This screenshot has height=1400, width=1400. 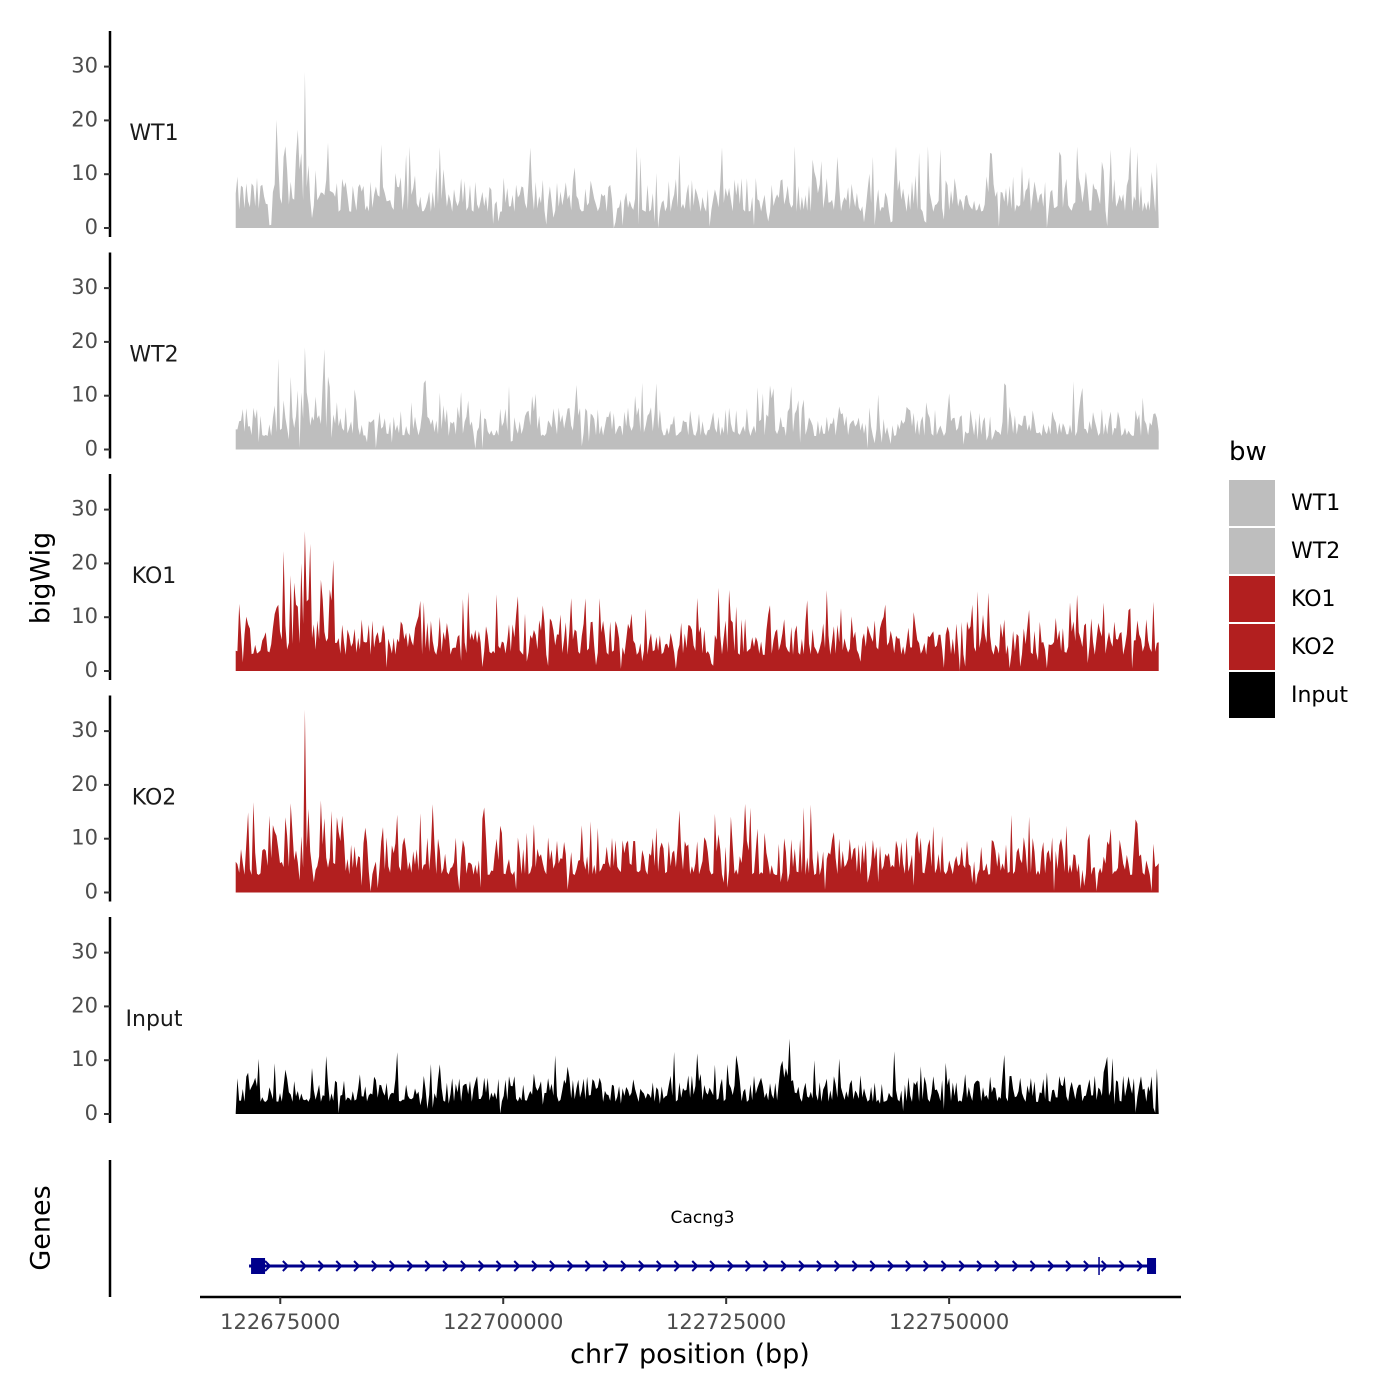 What do you see at coordinates (703, 1218) in the screenshot?
I see `gene-name-label: Cacng3` at bounding box center [703, 1218].